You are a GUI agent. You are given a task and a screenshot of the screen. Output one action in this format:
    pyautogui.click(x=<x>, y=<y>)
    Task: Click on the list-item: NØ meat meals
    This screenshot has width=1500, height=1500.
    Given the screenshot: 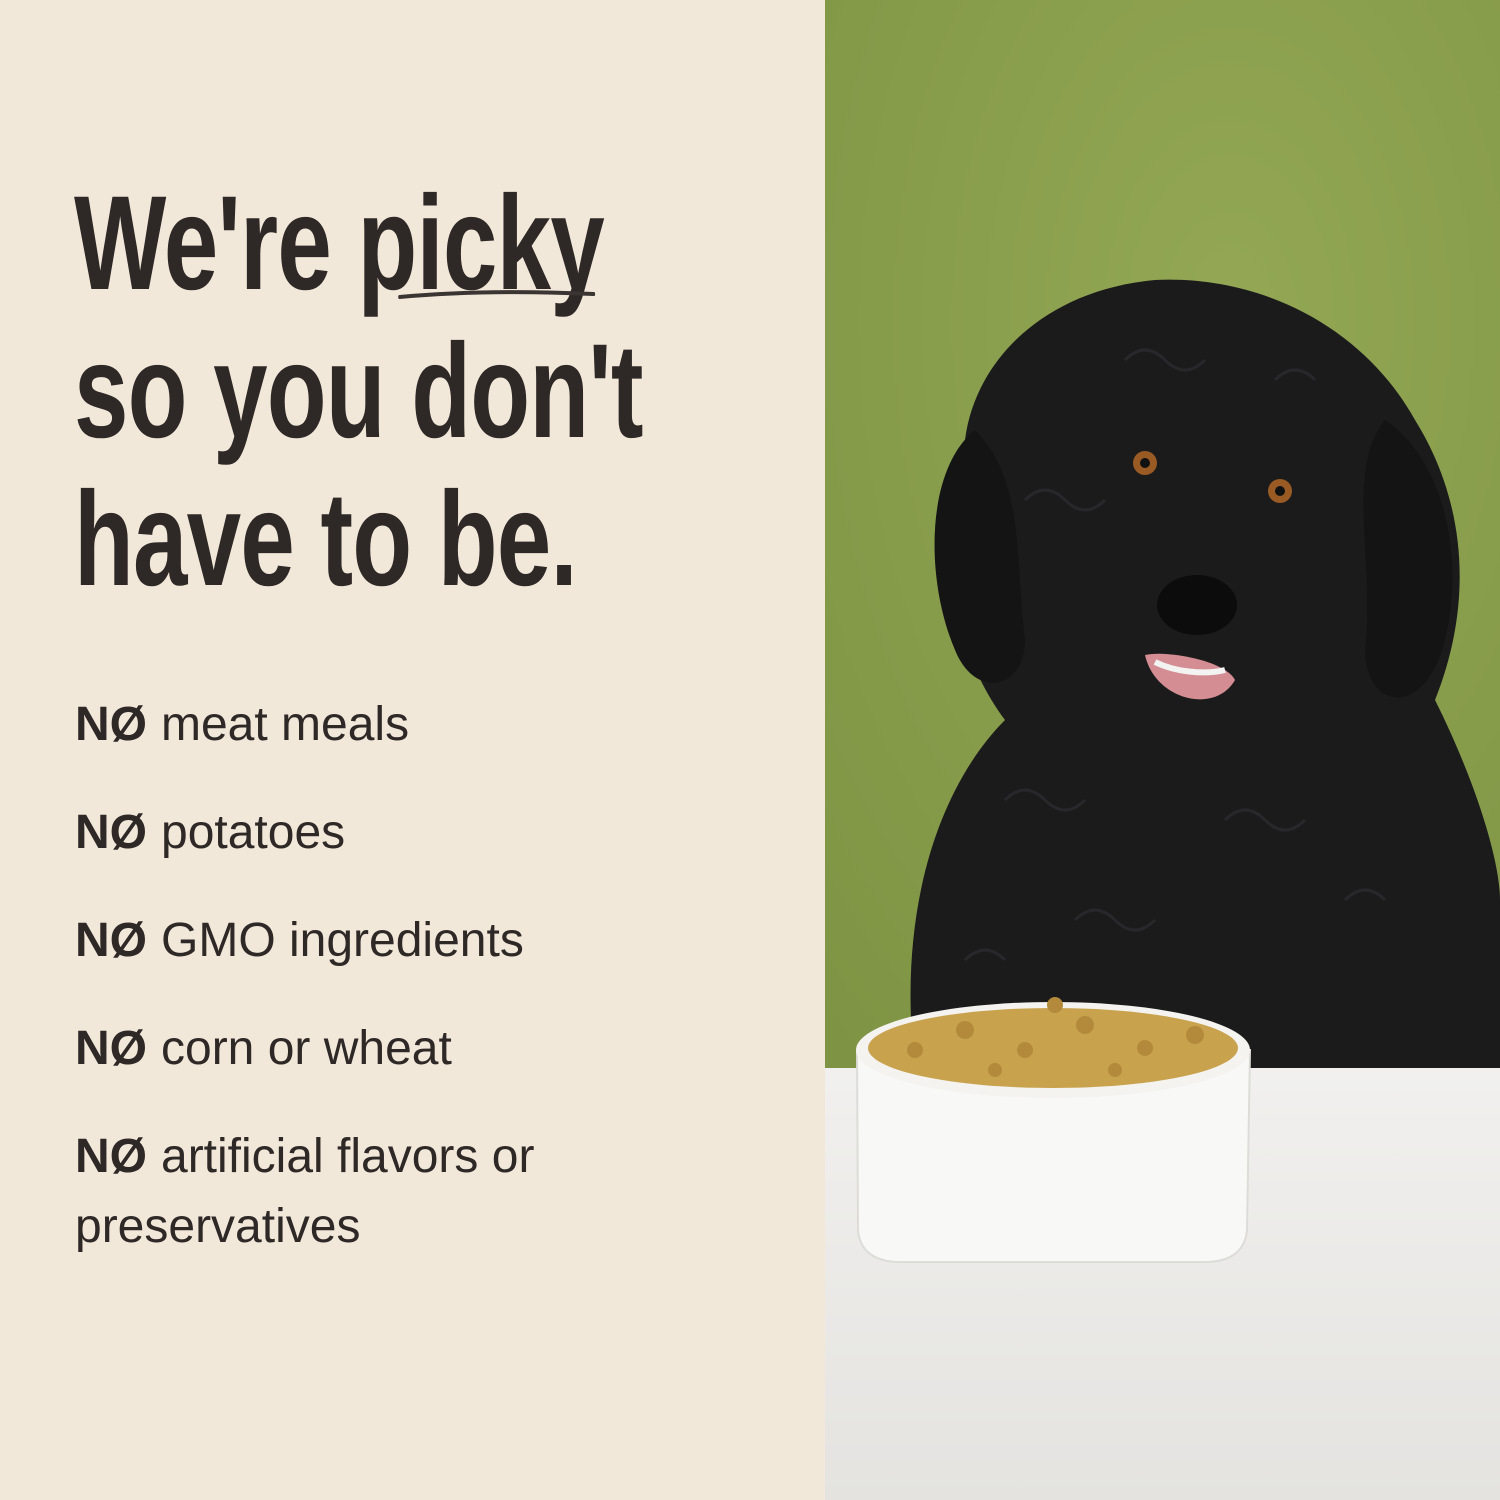 What is the action you would take?
    pyautogui.click(x=395, y=725)
    